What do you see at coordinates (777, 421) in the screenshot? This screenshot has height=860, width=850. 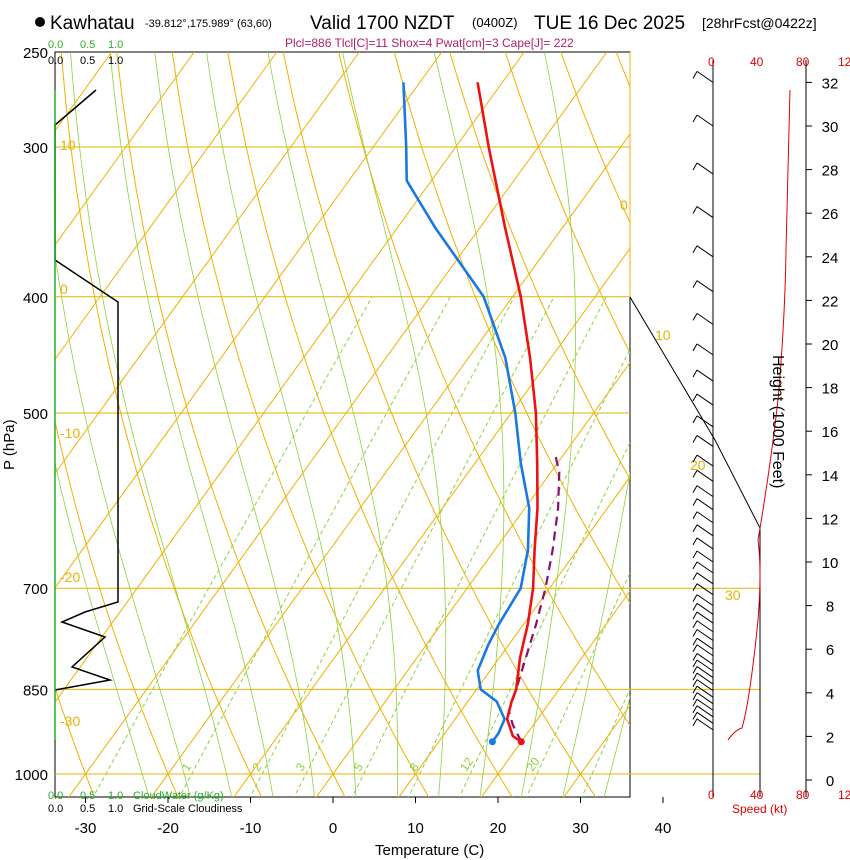 I see `height-axis-title: Height (1000 Feet)` at bounding box center [777, 421].